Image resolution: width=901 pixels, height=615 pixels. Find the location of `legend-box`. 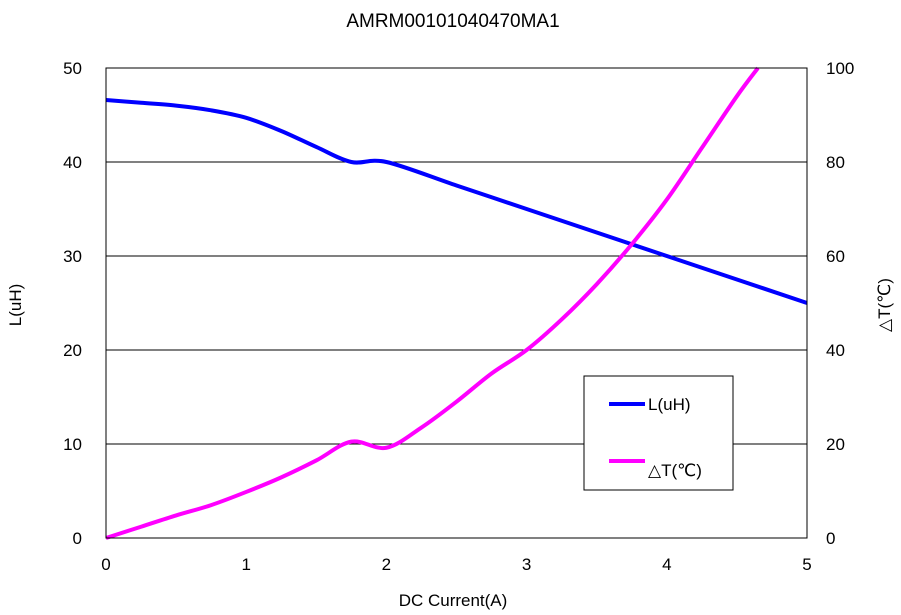

legend-box is located at coordinates (658, 433).